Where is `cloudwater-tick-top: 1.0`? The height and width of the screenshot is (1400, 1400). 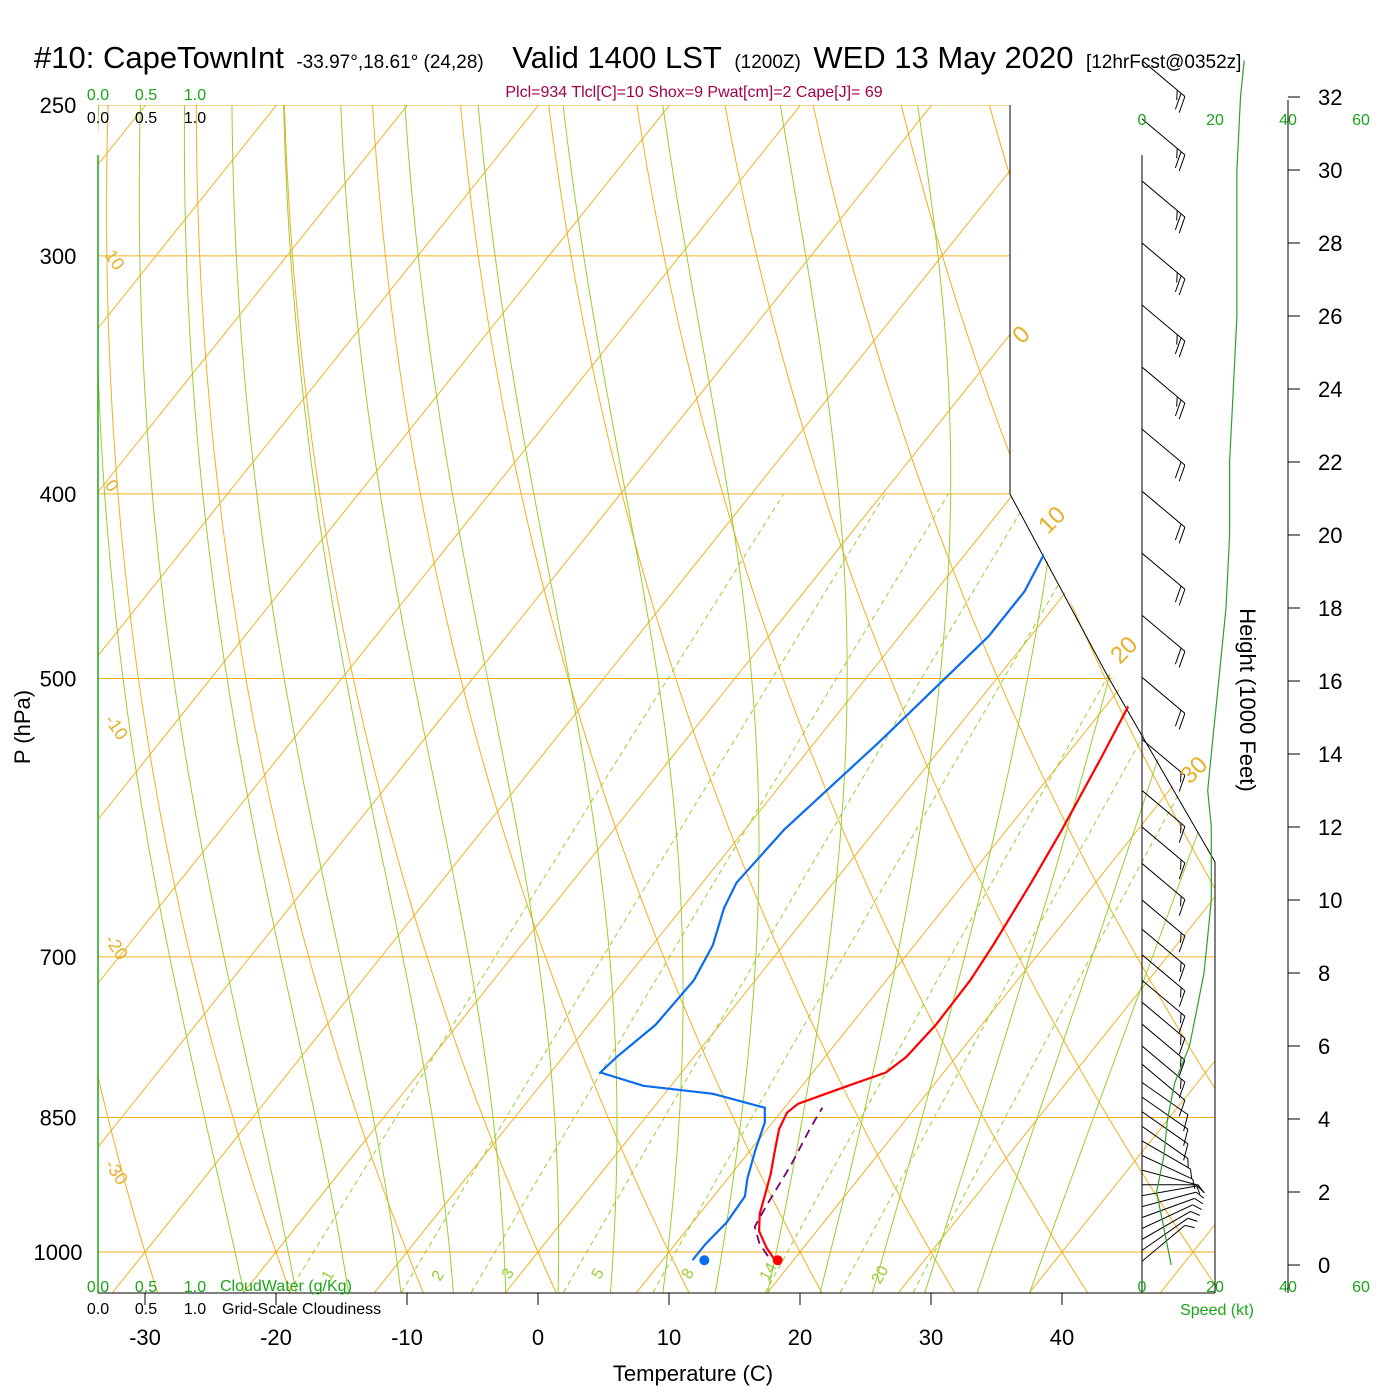
cloudwater-tick-top: 1.0 is located at coordinates (195, 95).